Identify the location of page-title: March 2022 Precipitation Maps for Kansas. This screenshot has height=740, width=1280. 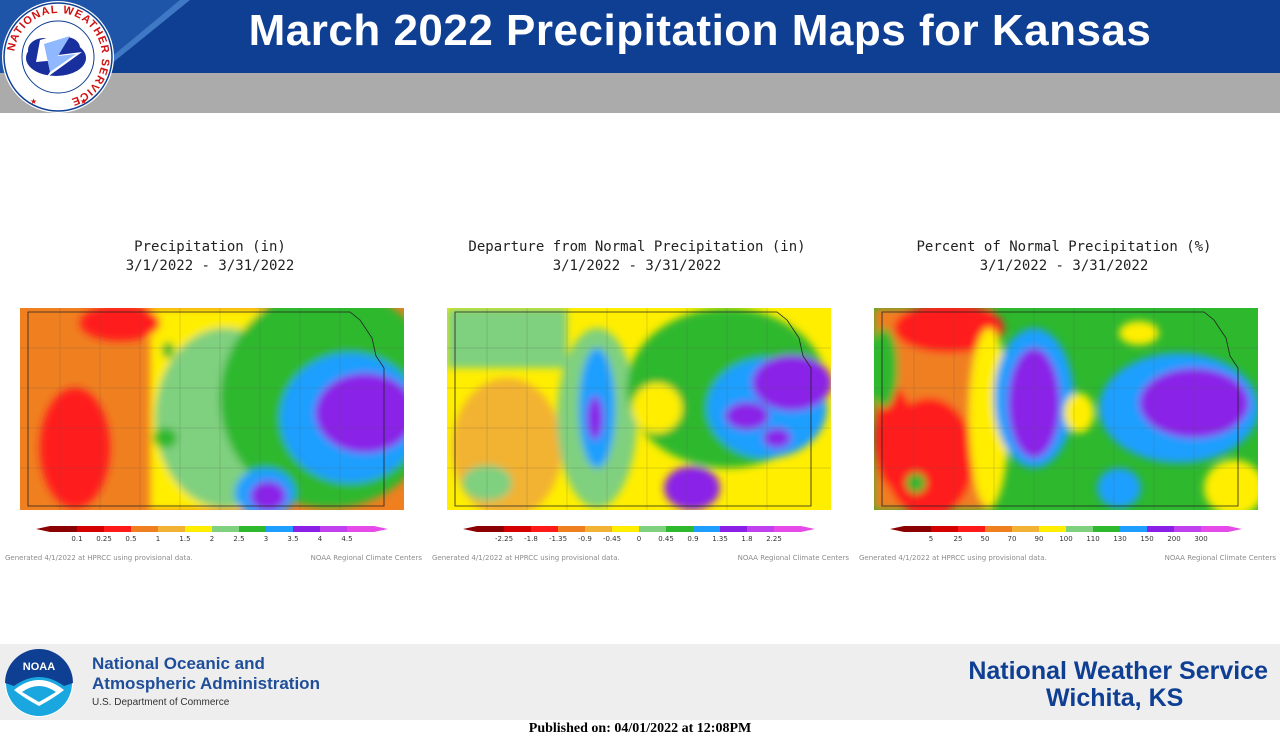
(700, 30).